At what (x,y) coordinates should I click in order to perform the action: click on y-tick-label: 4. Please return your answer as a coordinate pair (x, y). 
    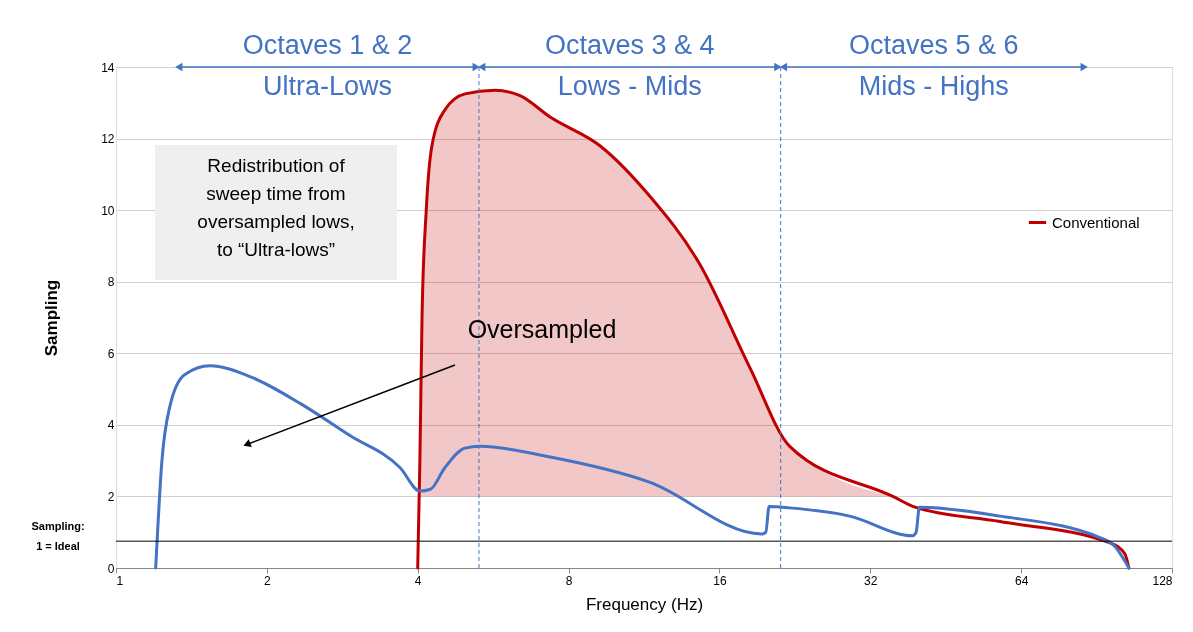
    Looking at the image, I should click on (111, 425).